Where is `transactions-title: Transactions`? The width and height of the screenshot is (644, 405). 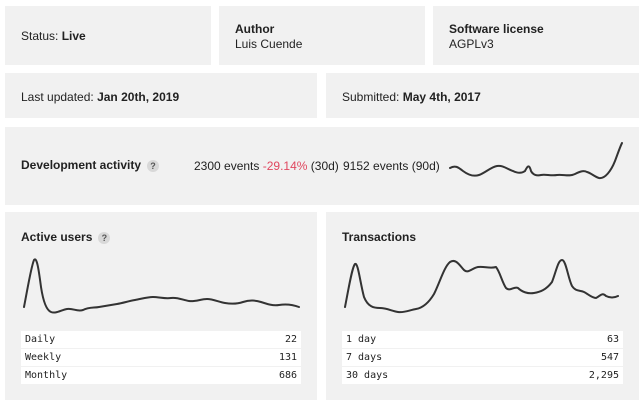
transactions-title: Transactions is located at coordinates (379, 237).